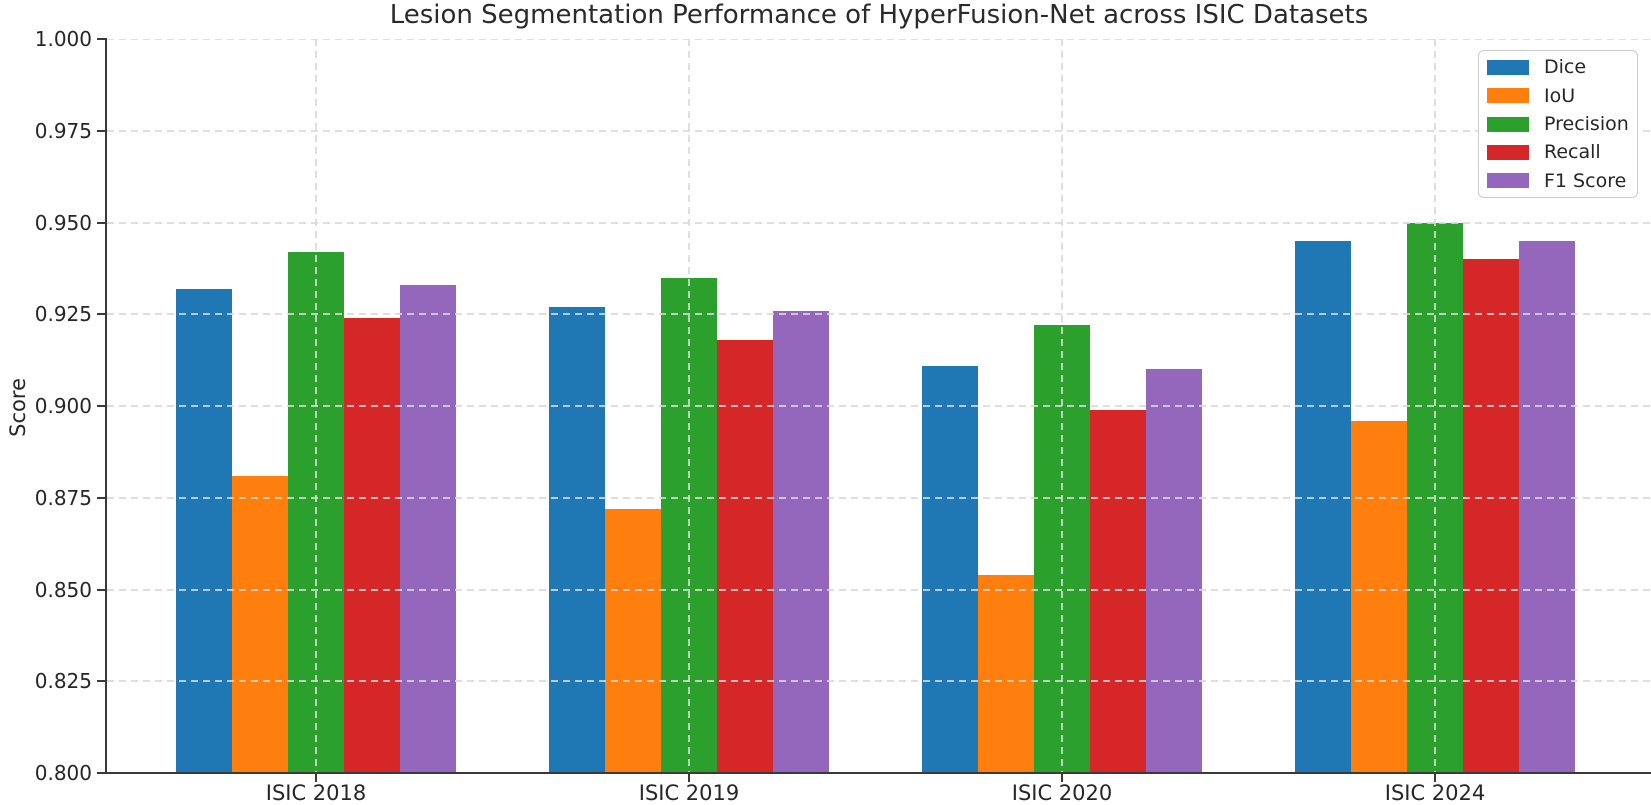 This screenshot has width=1651, height=805. Describe the element at coordinates (101, 589) in the screenshot. I see `y-tick-0.850` at that location.